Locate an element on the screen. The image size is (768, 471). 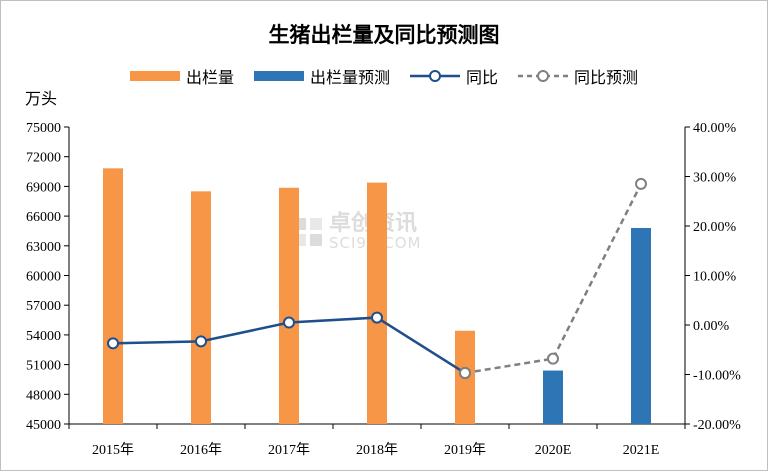
legend-item-output: 出栏量 is located at coordinates (181, 76).